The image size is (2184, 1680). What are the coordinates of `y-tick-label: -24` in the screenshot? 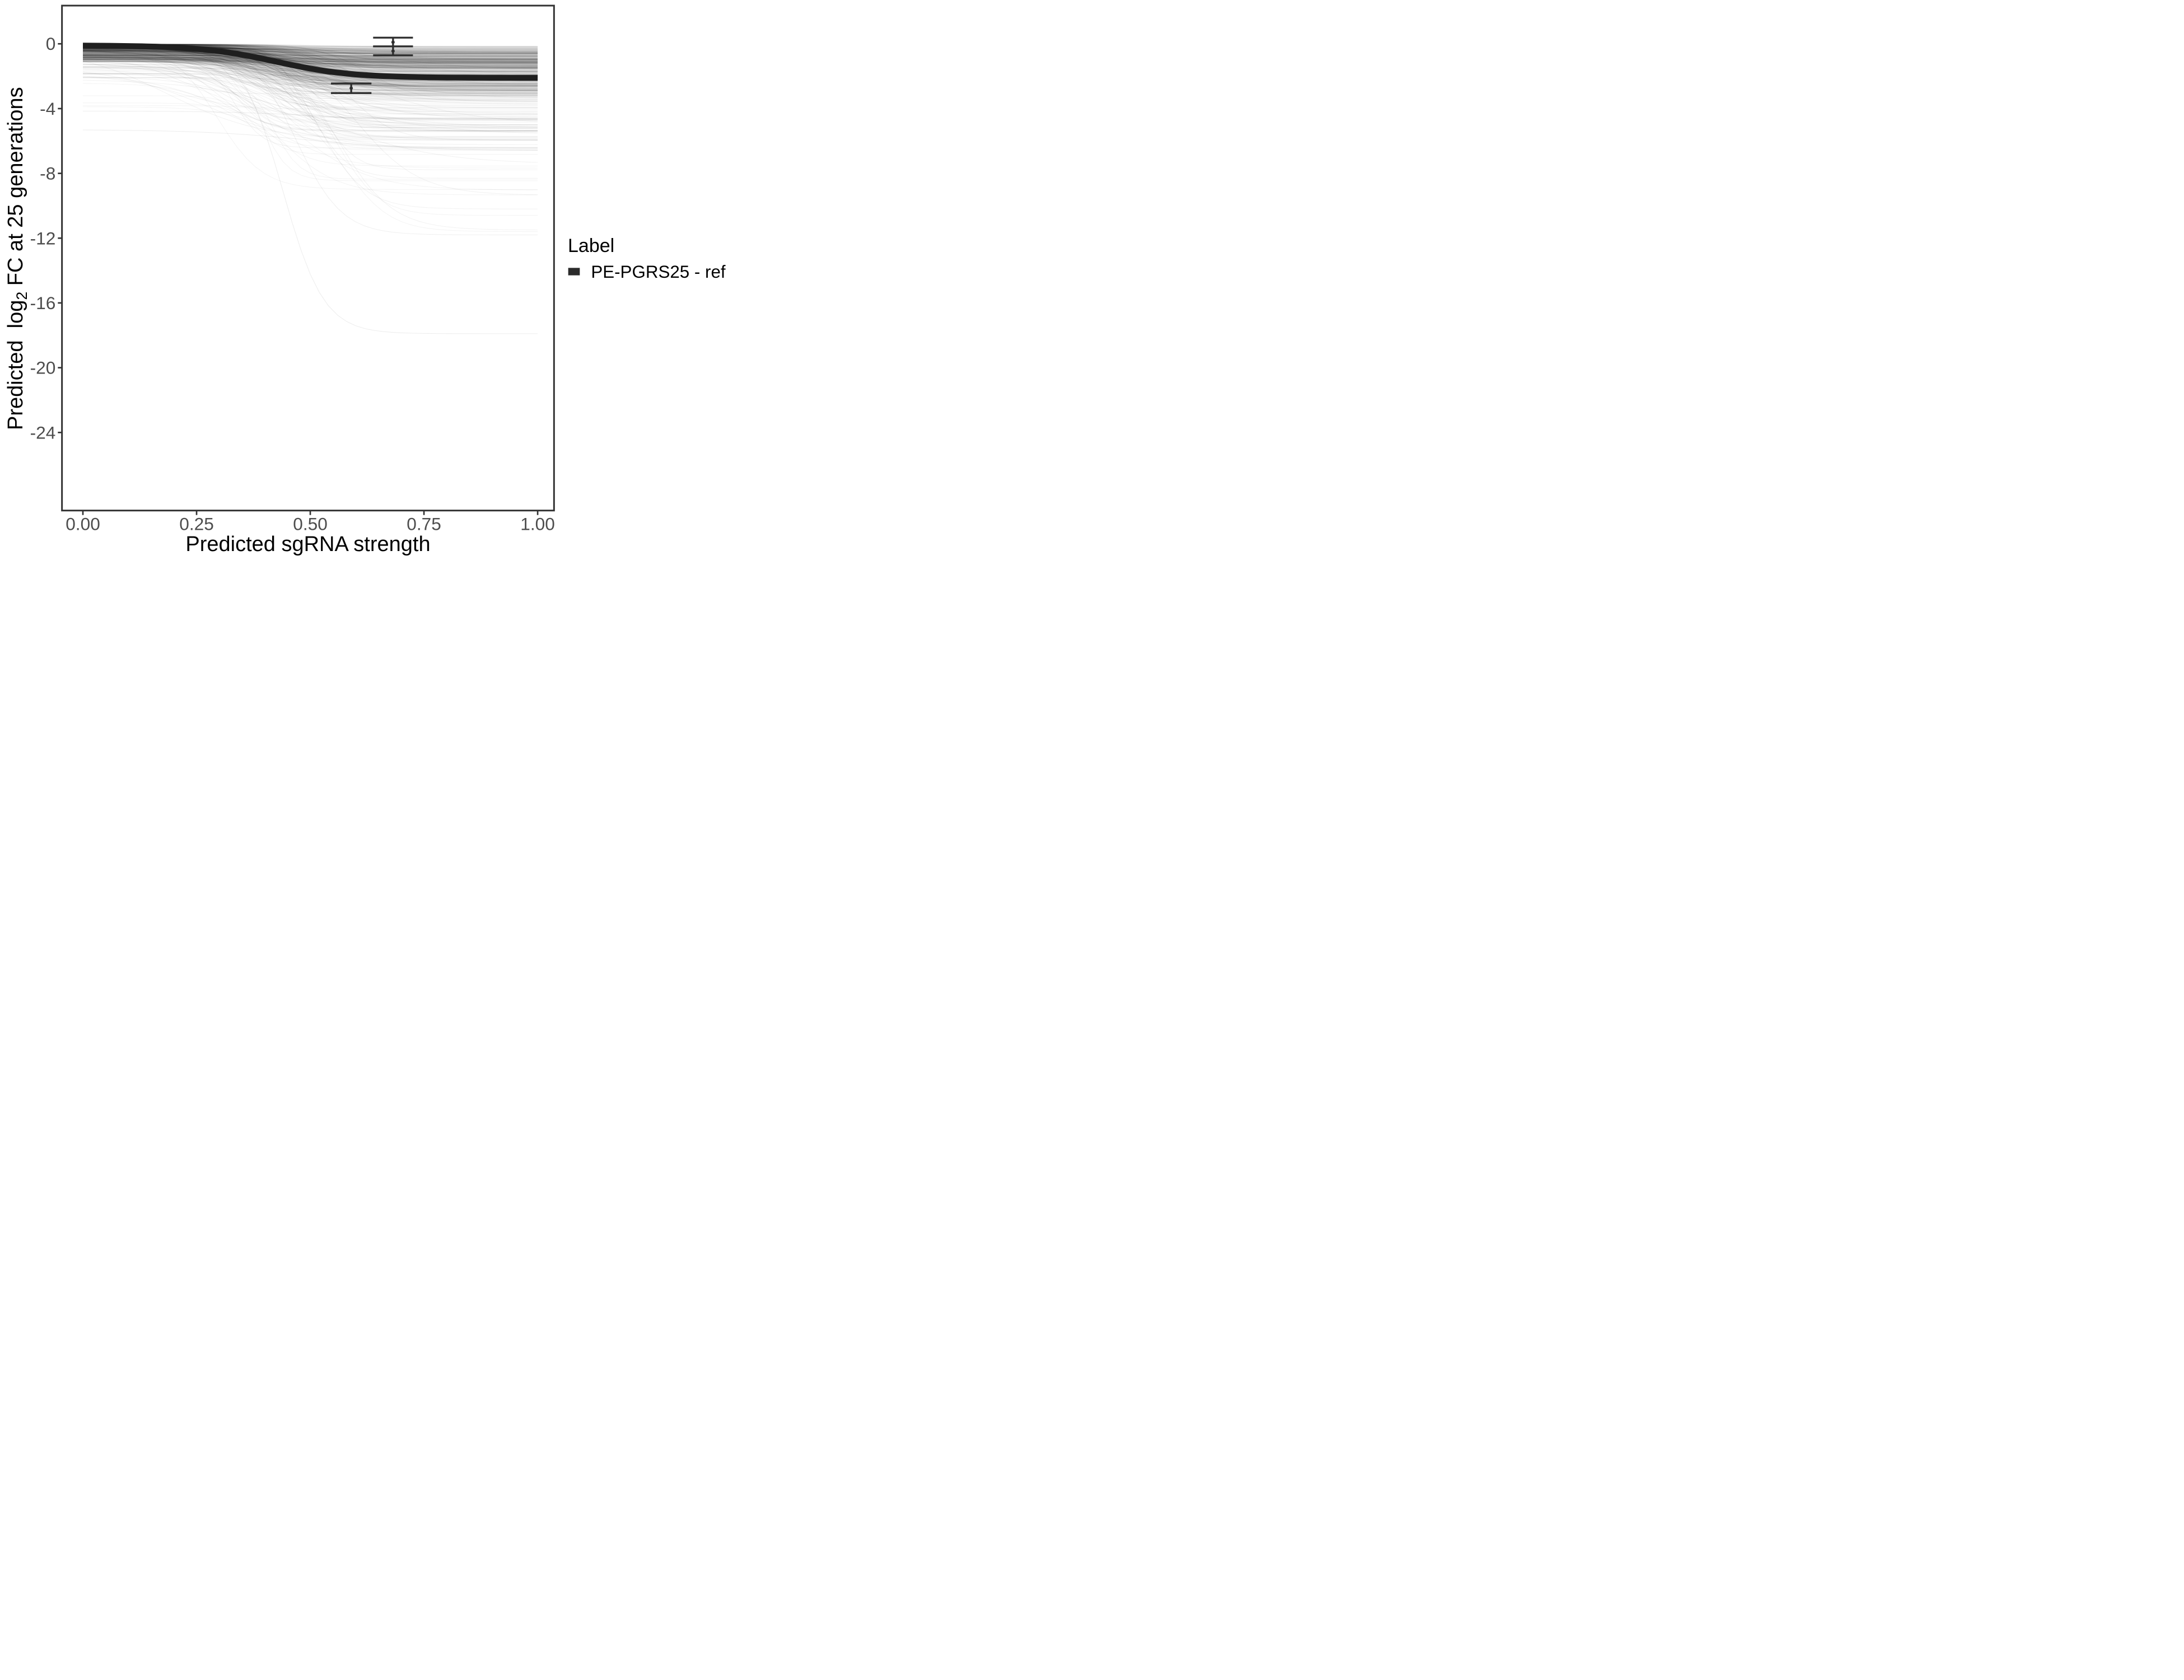 It's located at (43, 432).